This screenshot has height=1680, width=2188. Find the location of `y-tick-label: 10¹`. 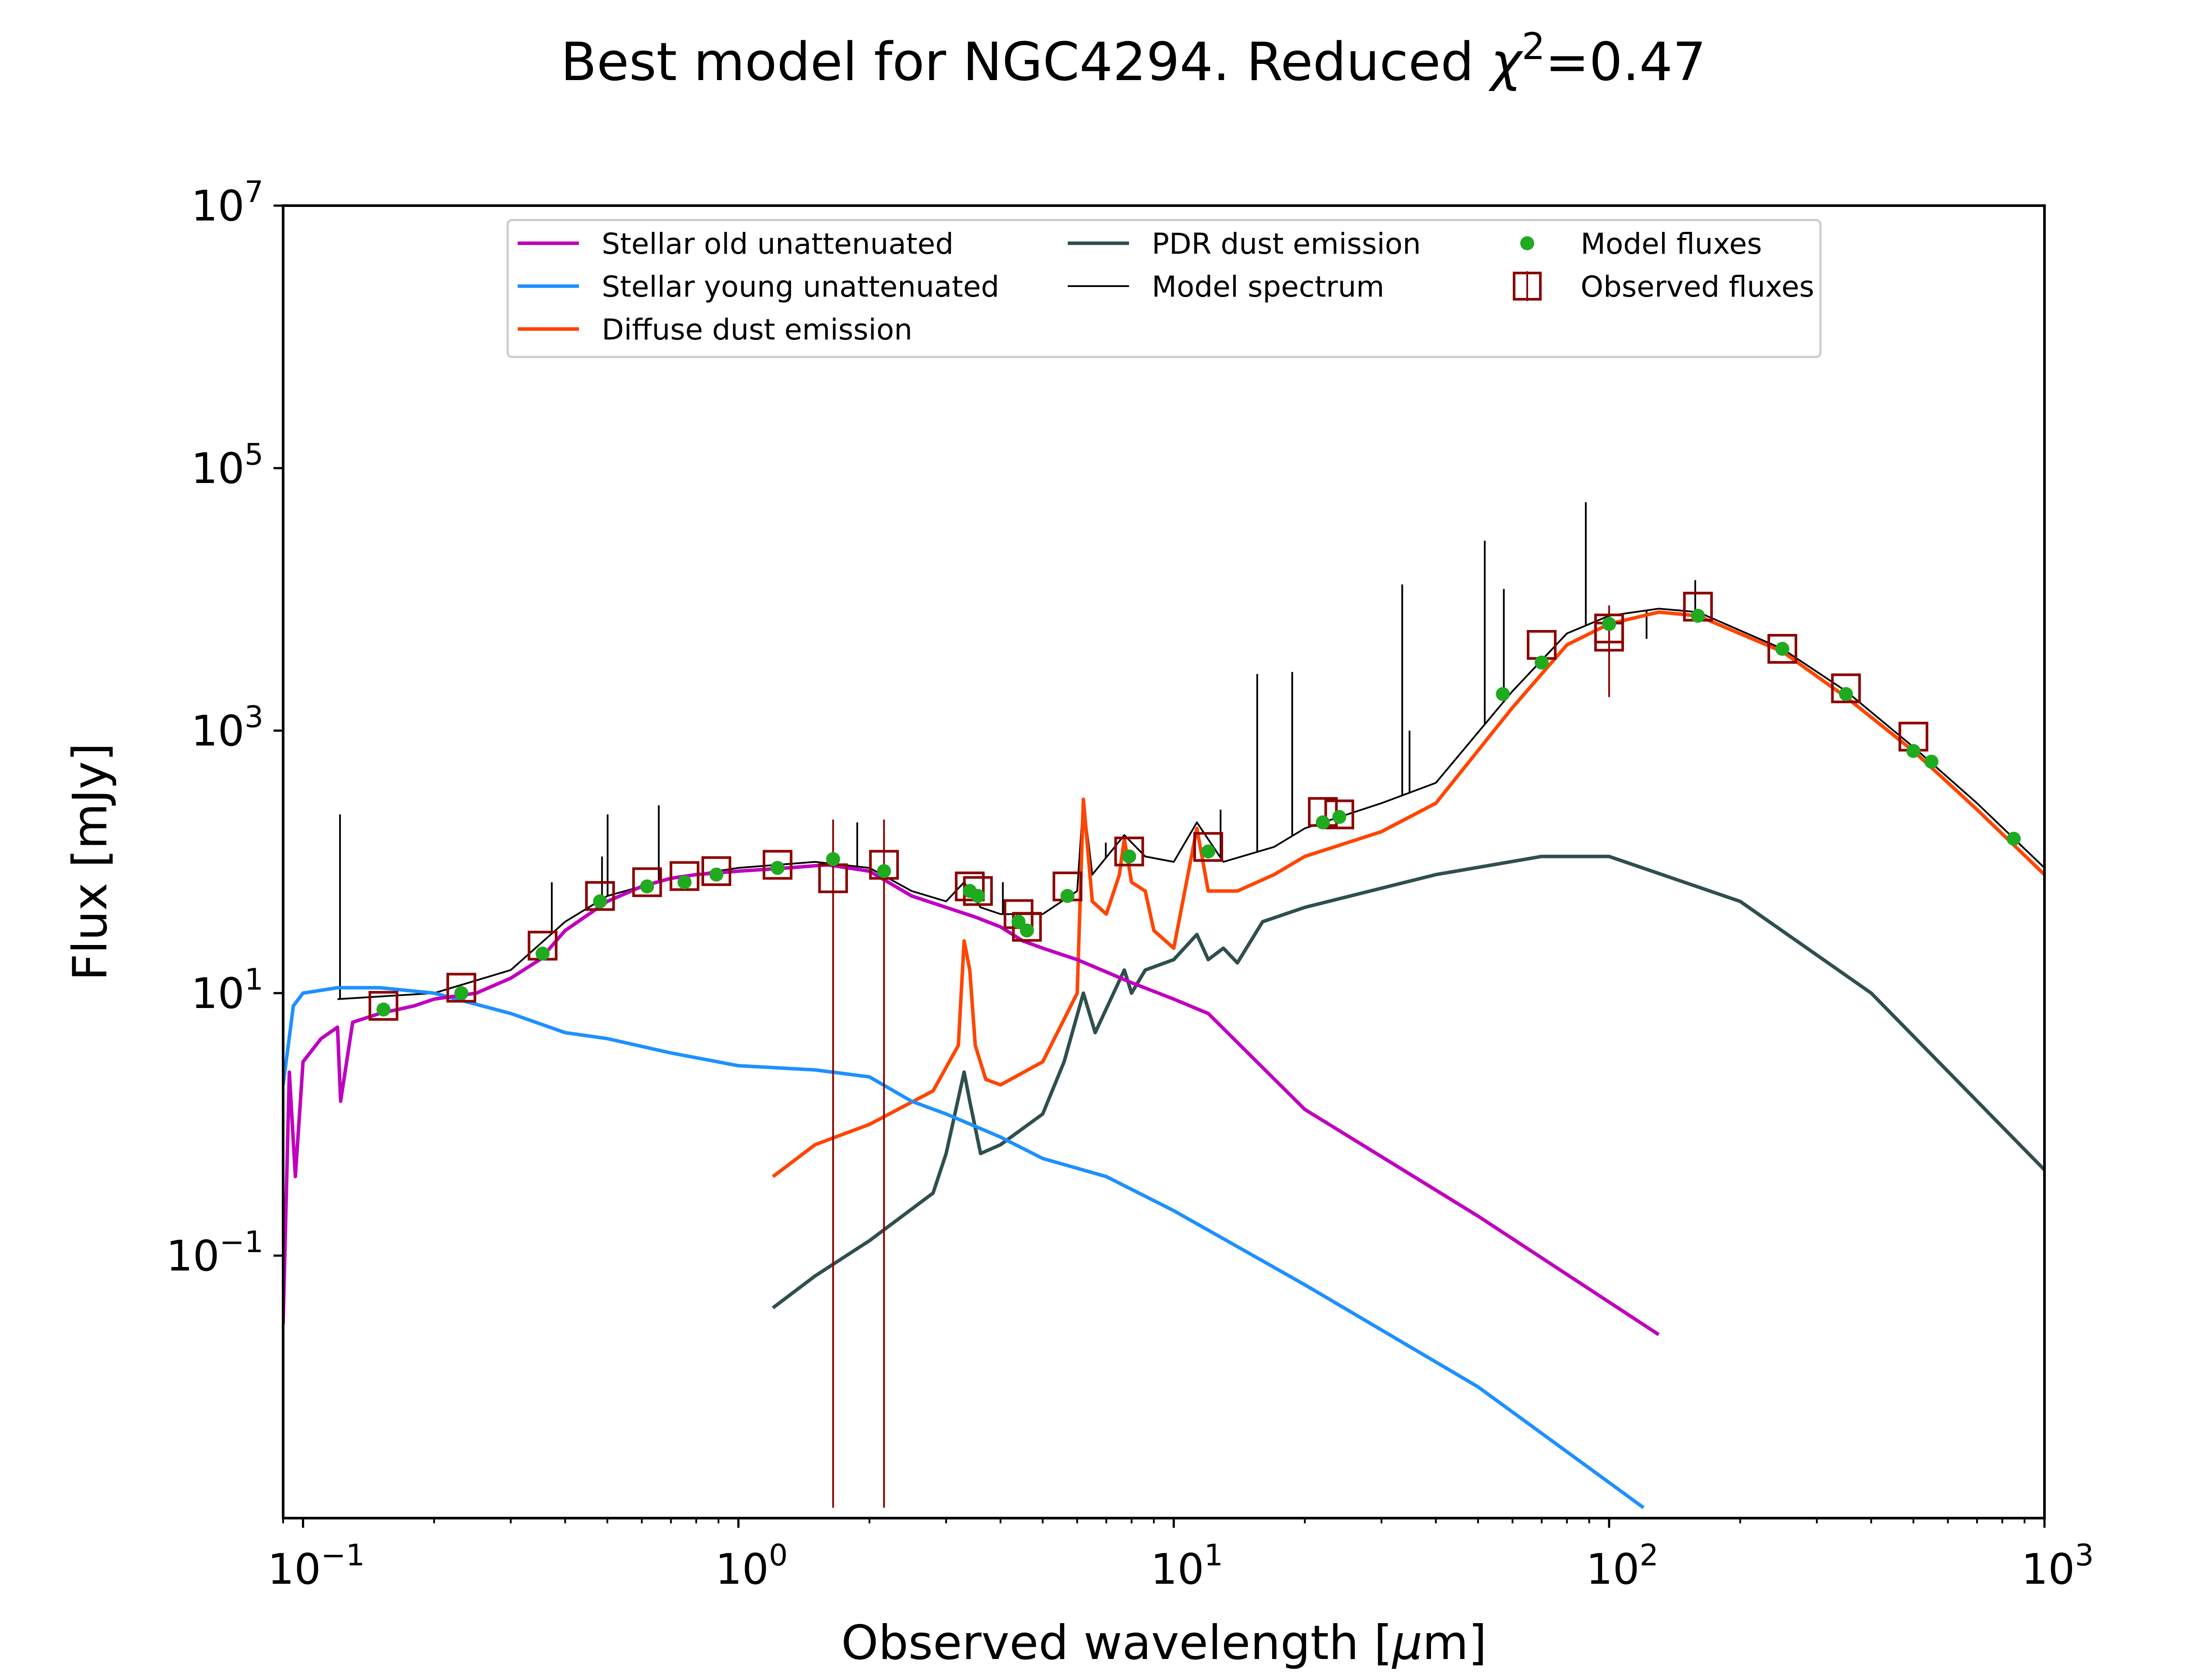

y-tick-label: 10¹ is located at coordinates (227, 990).